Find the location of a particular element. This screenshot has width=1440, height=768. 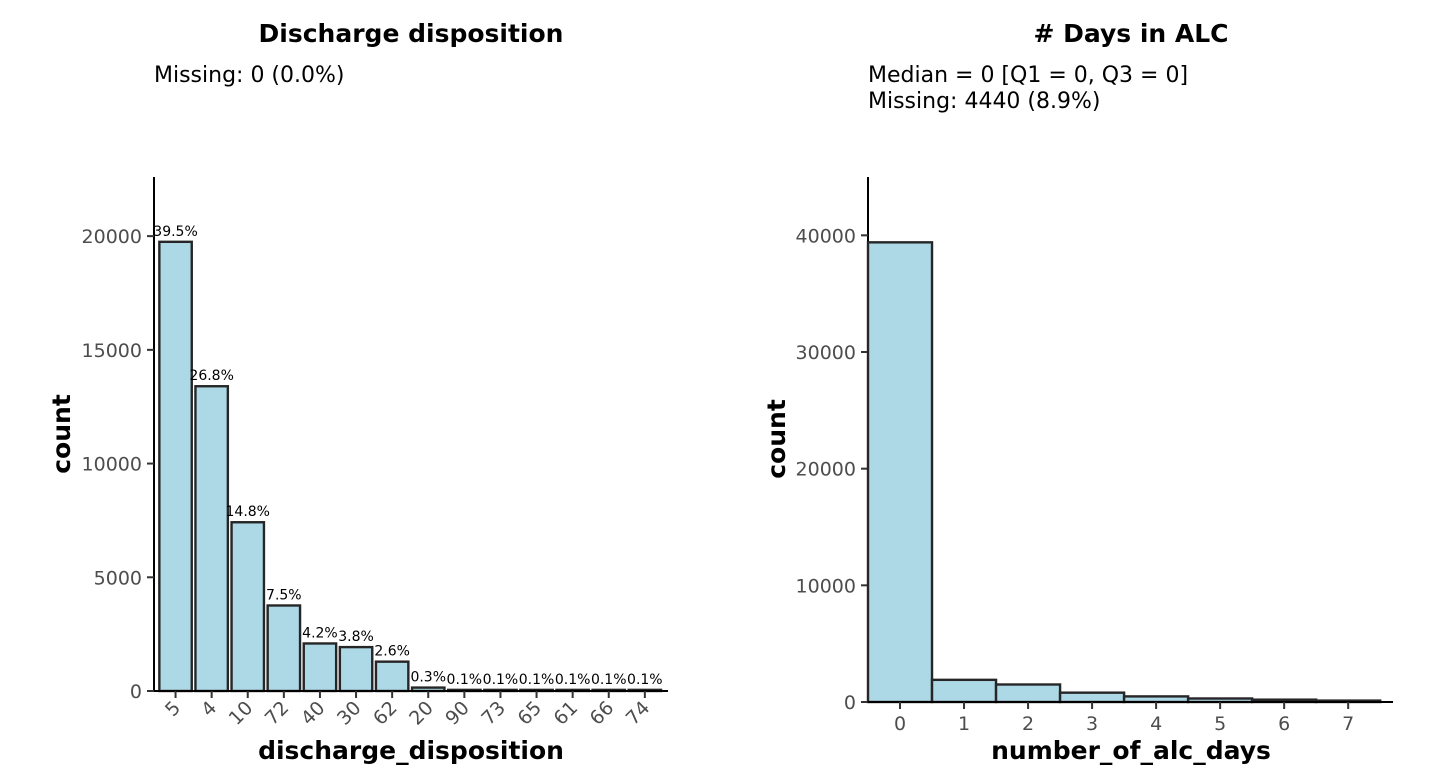

chart-title: Discharge disposition is located at coordinates (411, 33).